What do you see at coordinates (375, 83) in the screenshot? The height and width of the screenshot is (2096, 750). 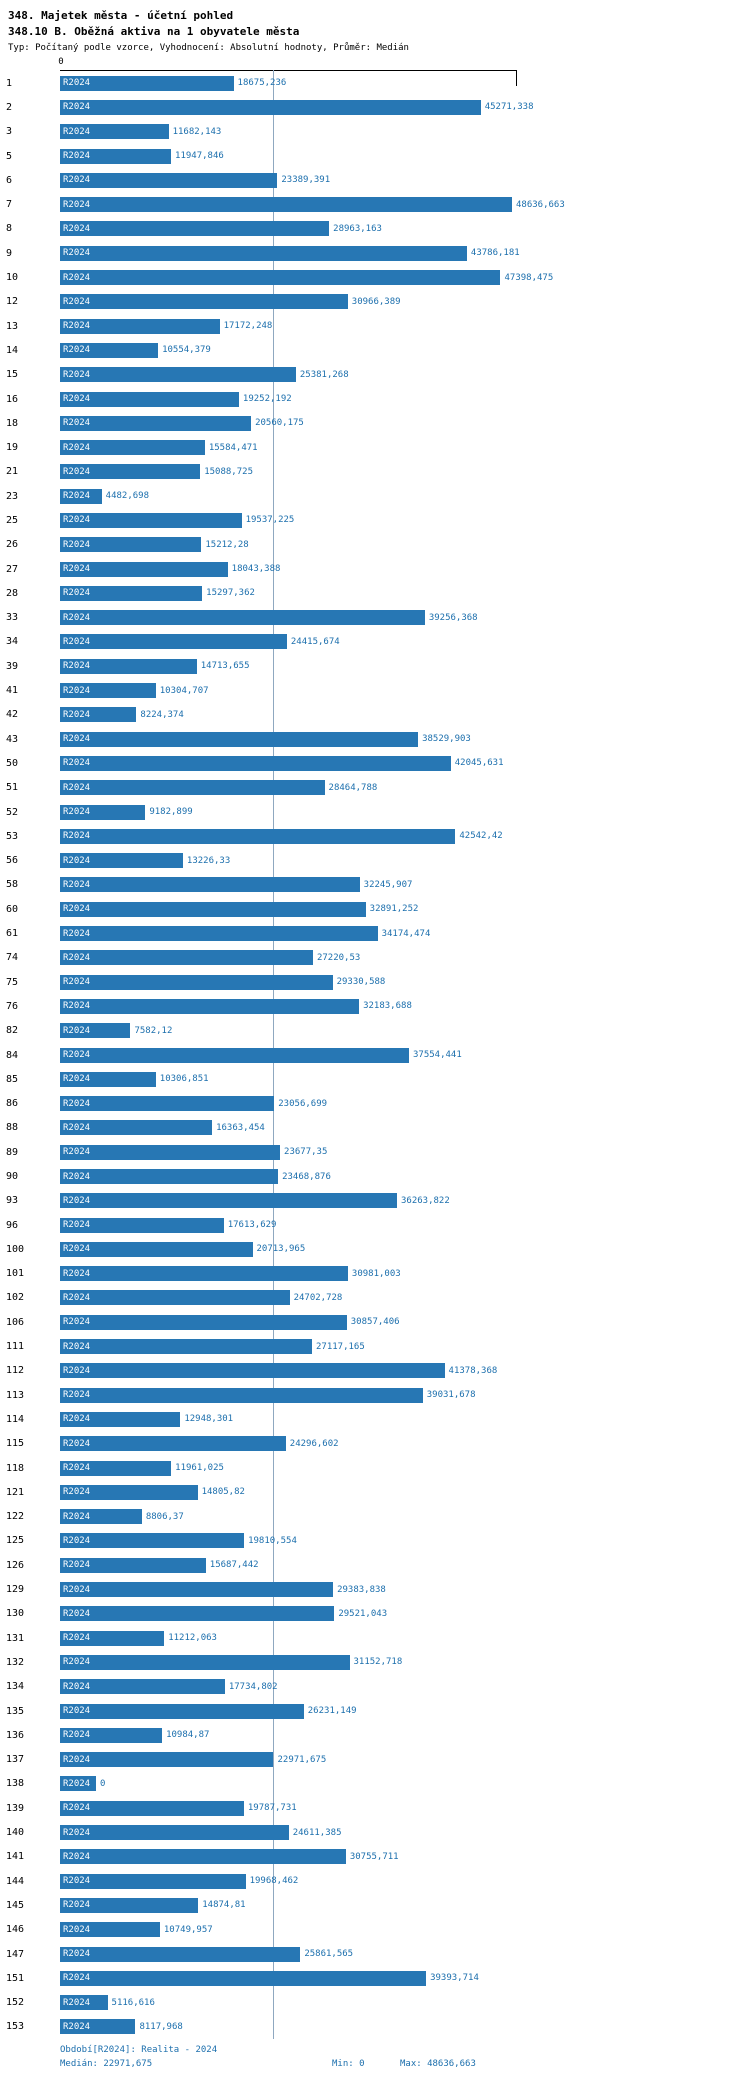 I see `chart-row: 1 R2024 18675,236` at bounding box center [375, 83].